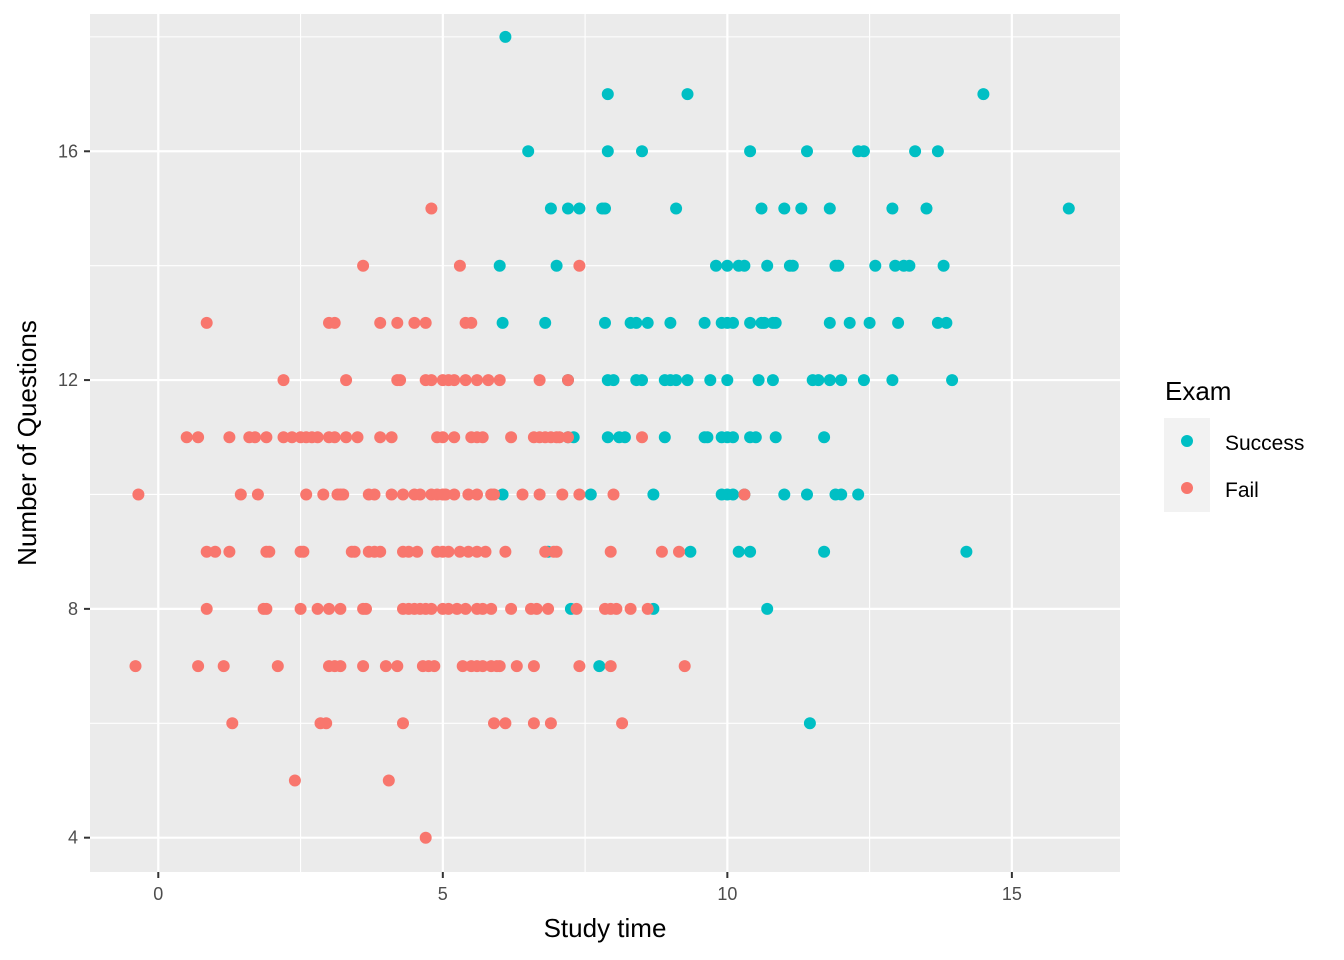 This screenshot has height=960, width=1344. I want to click on y-axis: 4 8 12 16, so click(74, 494).